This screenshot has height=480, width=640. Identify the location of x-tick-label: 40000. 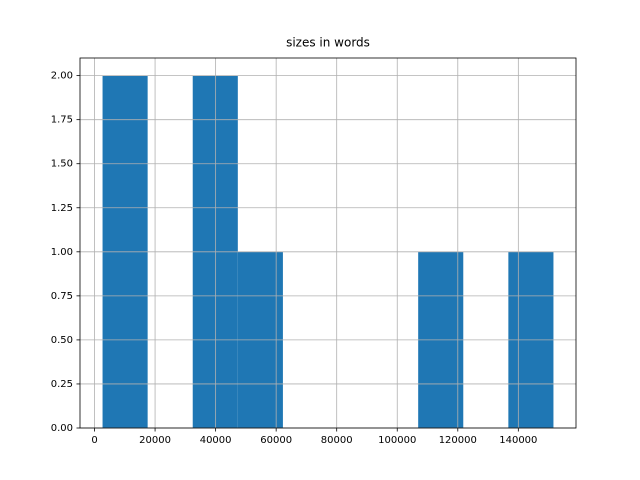
(216, 440).